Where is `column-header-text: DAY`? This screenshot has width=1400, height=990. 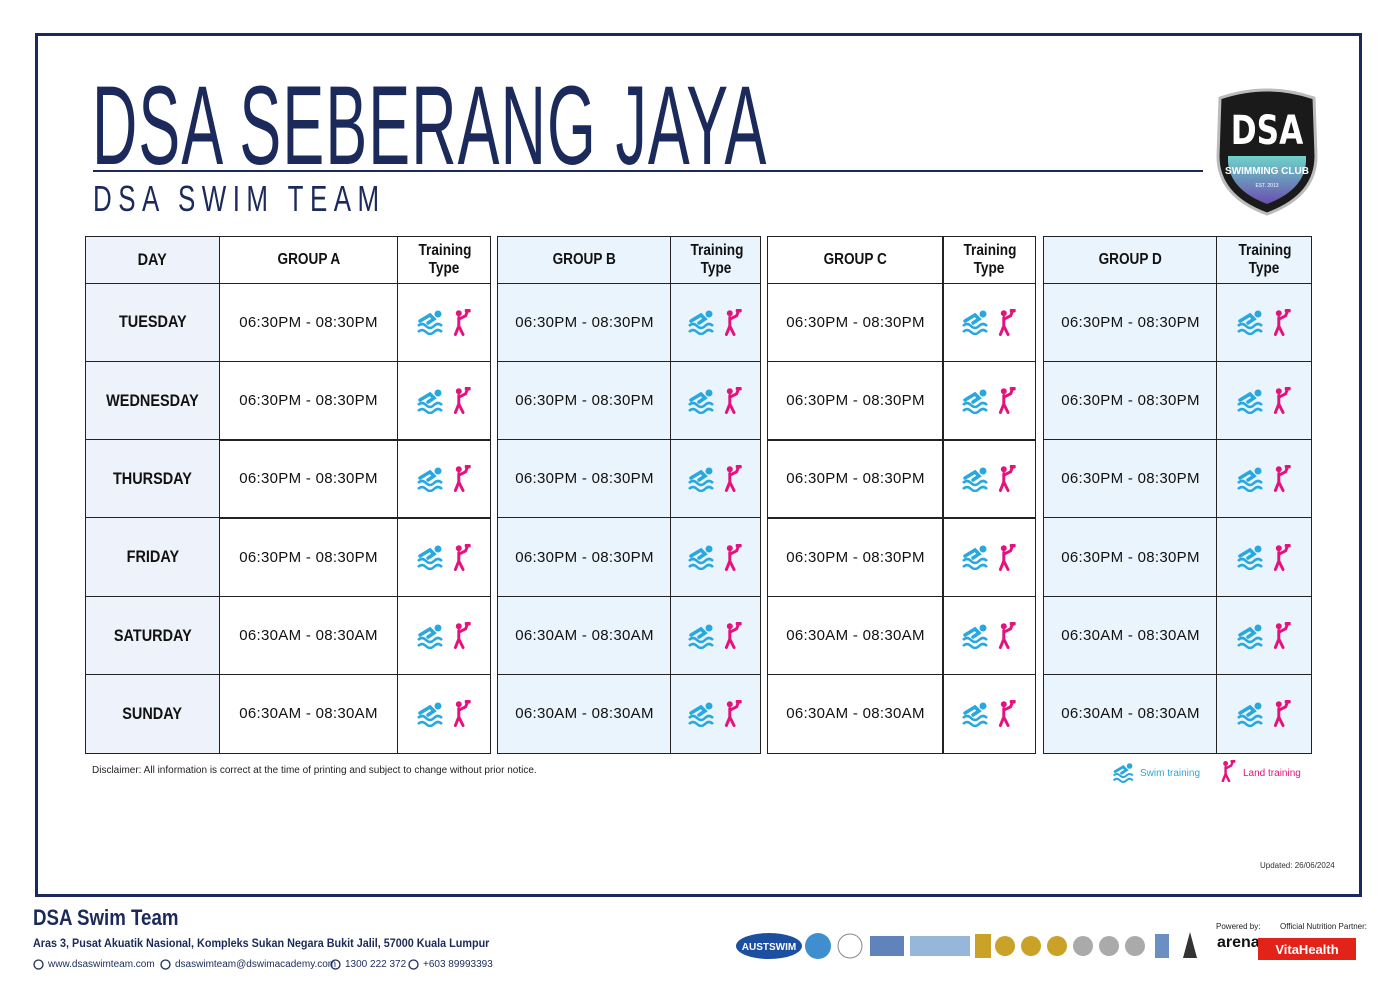 column-header-text: DAY is located at coordinates (152, 259).